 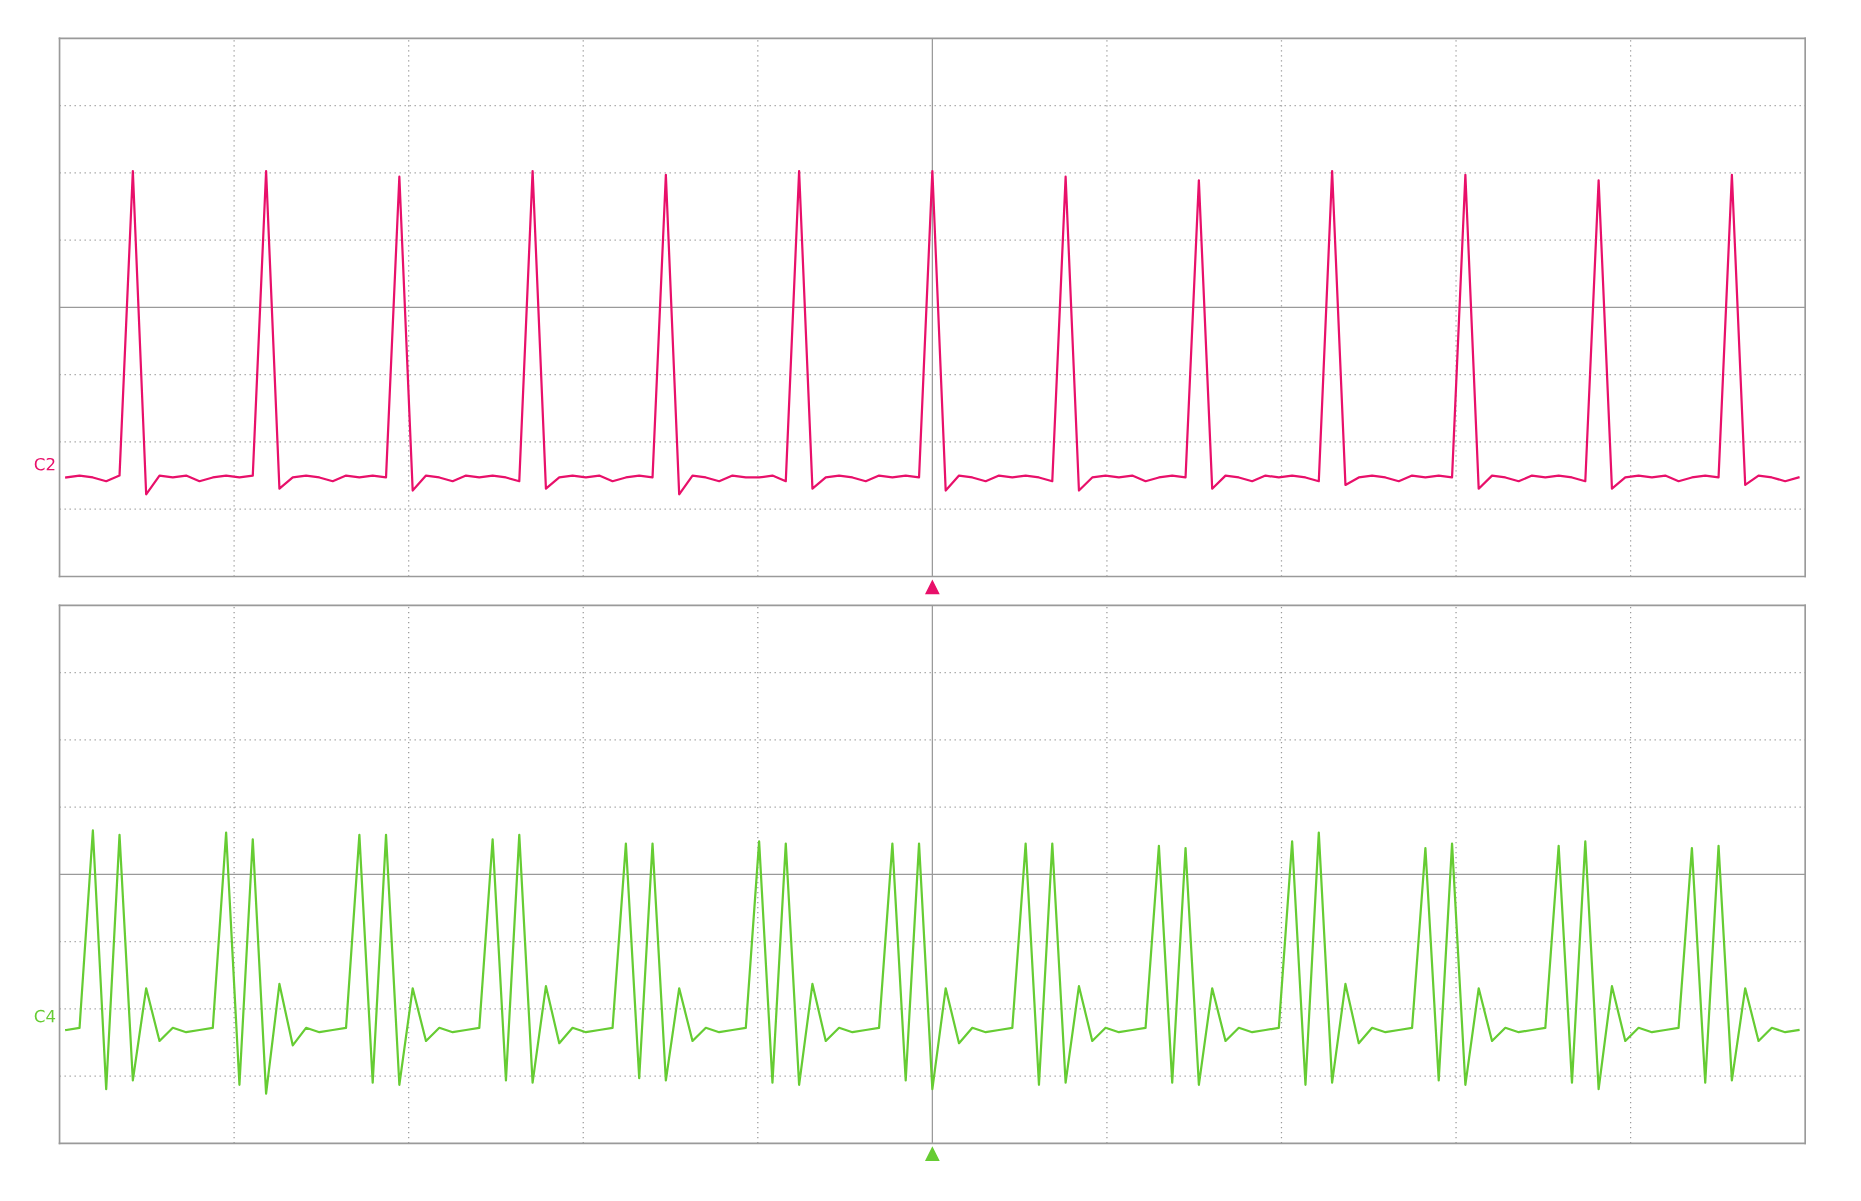 What do you see at coordinates (45, 1016) in the screenshot?
I see `series-label: C4` at bounding box center [45, 1016].